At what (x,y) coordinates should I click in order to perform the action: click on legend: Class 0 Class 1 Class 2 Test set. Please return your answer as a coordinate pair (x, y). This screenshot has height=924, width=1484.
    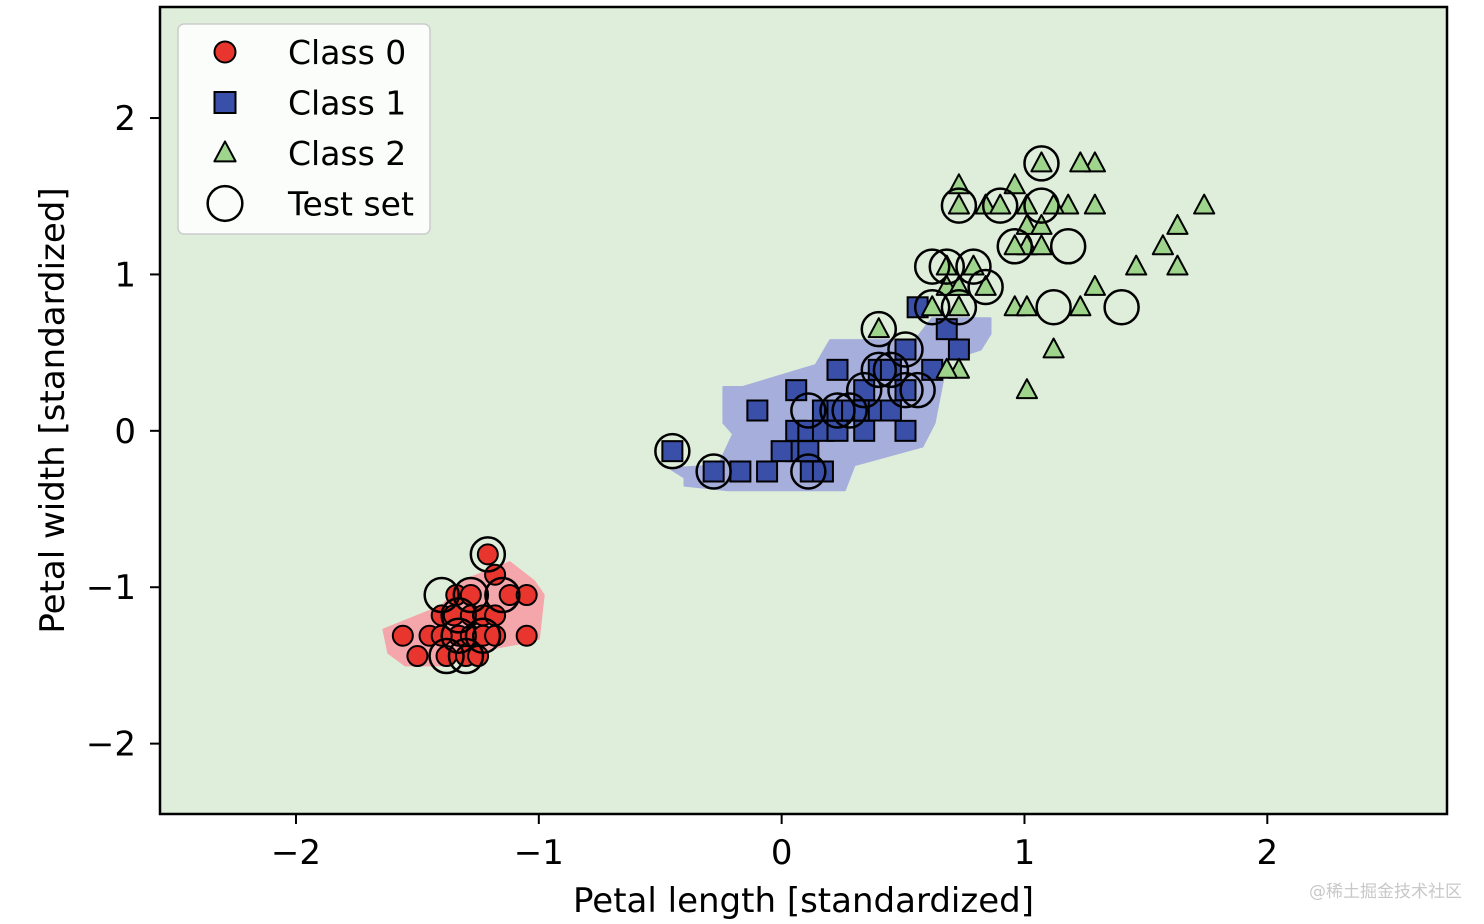
    Looking at the image, I should click on (304, 129).